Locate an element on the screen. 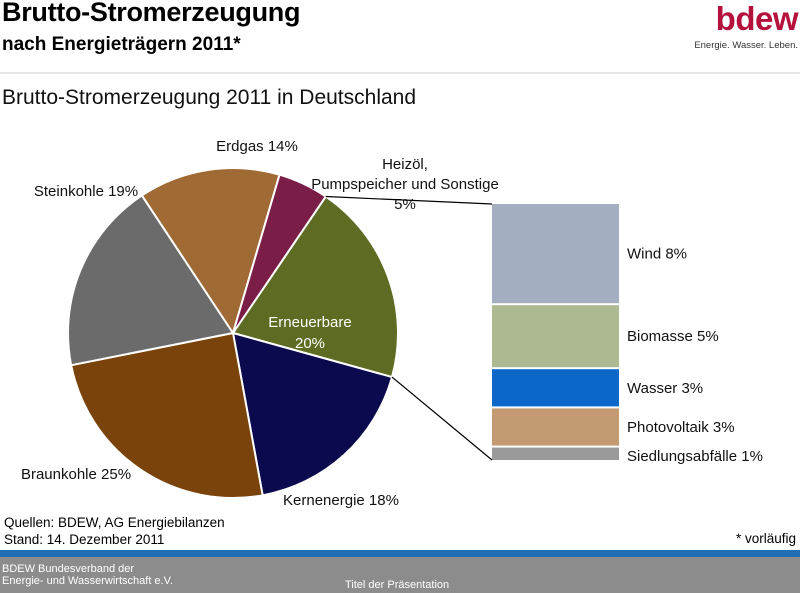 This screenshot has width=800, height=593. page-title: Brutto-Stromerzeugung is located at coordinates (151, 13).